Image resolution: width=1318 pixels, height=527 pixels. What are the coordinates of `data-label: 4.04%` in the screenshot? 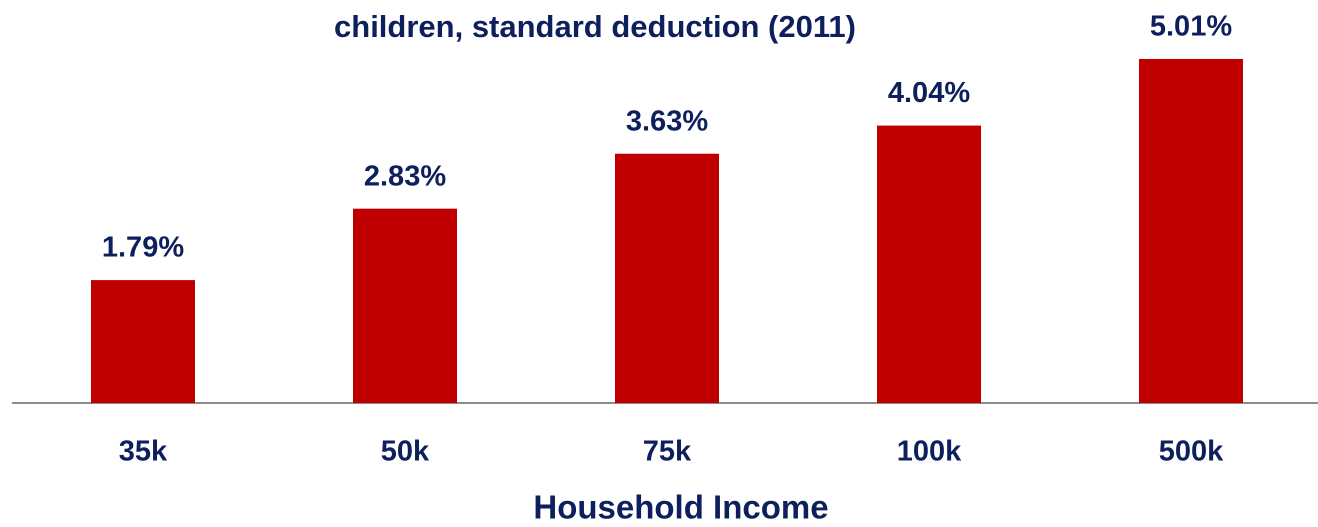 It's located at (929, 93).